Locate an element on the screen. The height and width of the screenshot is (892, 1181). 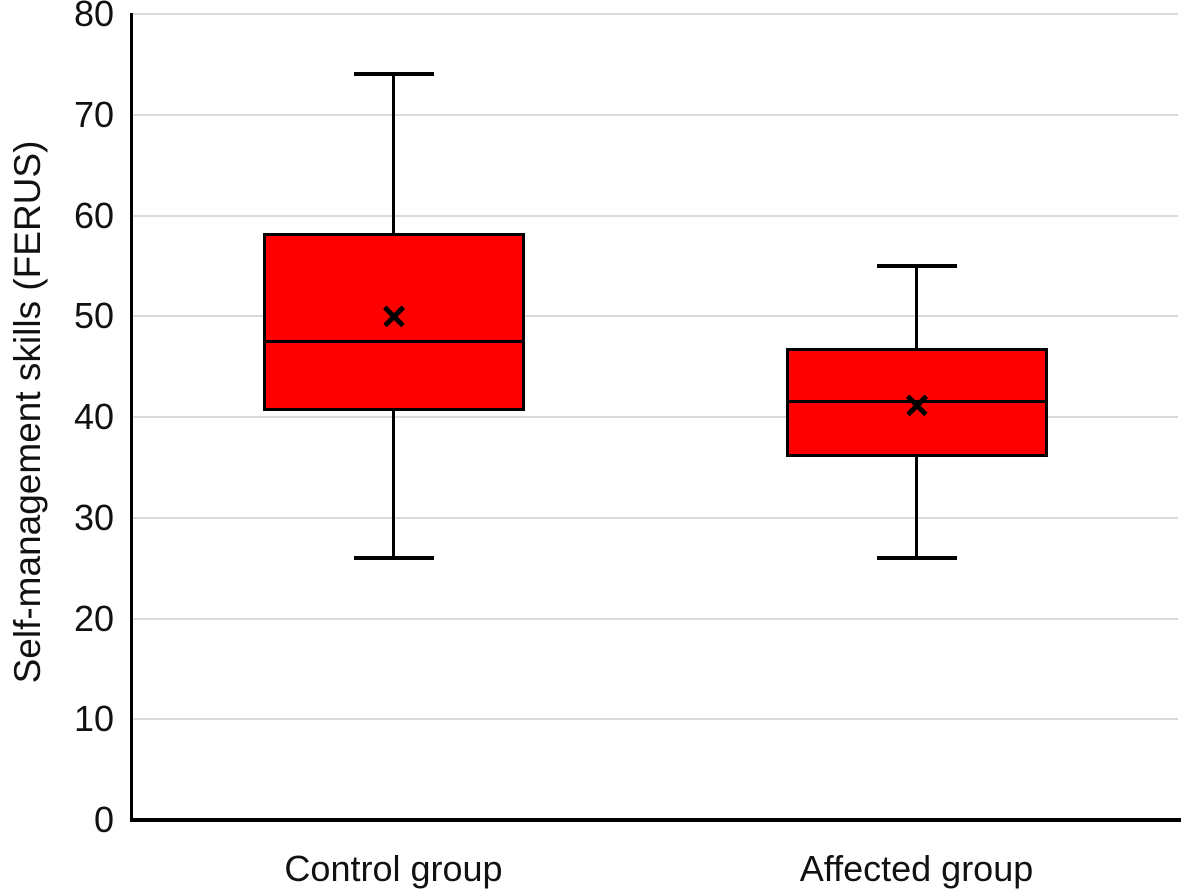
x-axis-line is located at coordinates (655, 820).